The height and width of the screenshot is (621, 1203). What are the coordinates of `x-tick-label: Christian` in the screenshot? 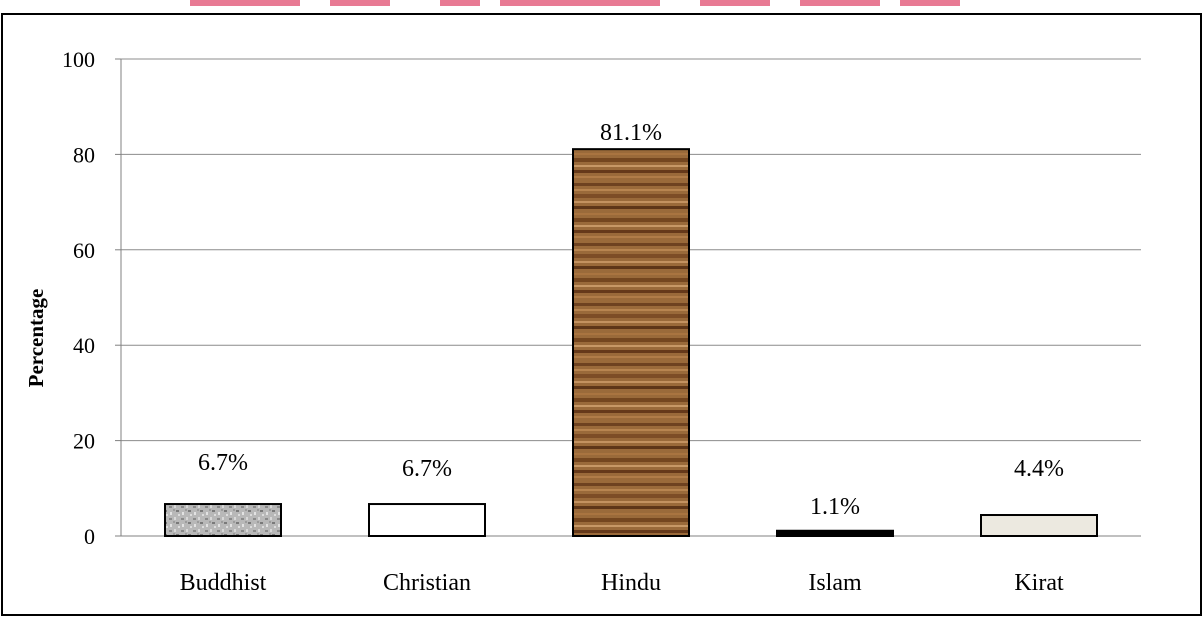 It's located at (427, 583).